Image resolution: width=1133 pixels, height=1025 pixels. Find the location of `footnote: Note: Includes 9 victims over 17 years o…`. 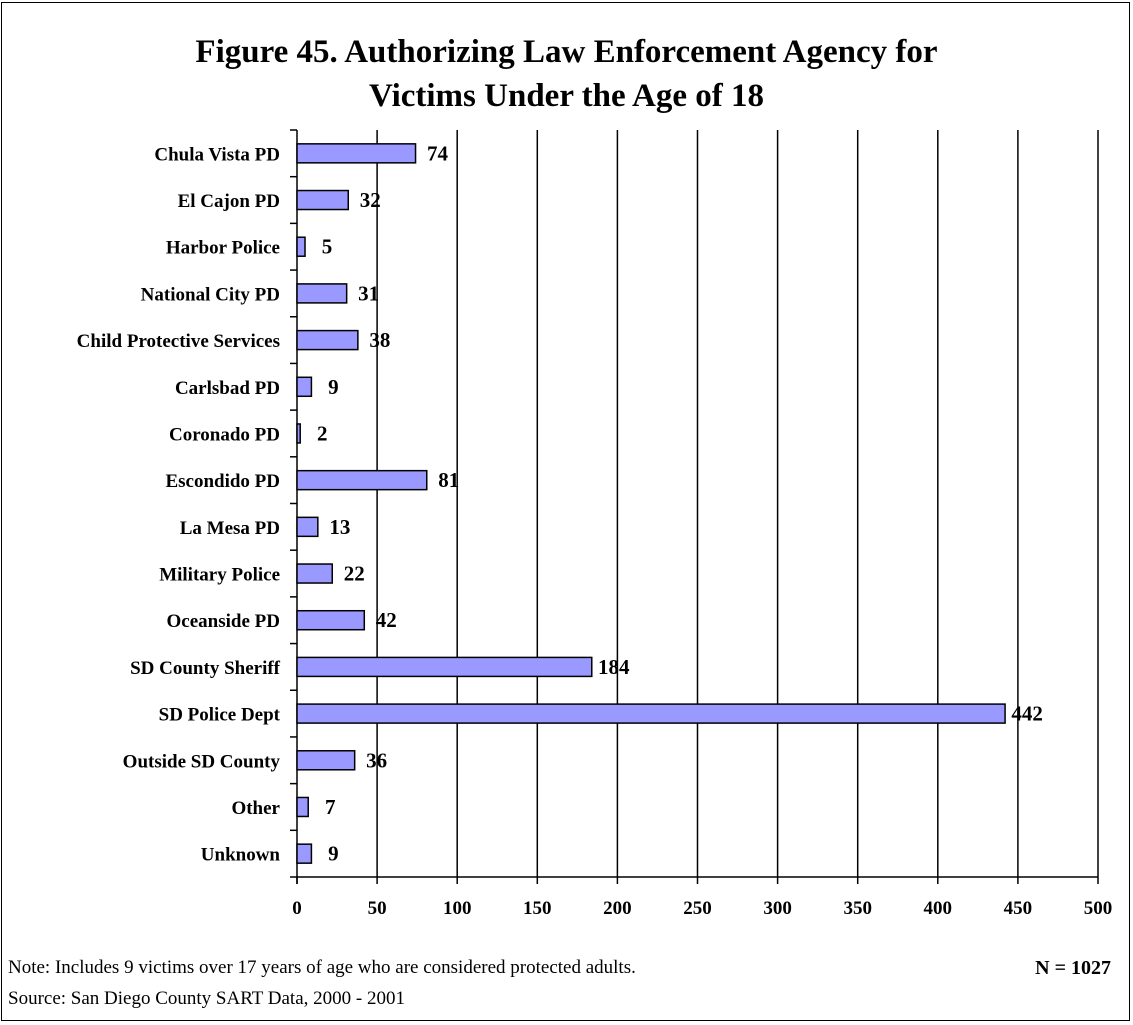

footnote: Note: Includes 9 victims over 17 years o… is located at coordinates (322, 967).